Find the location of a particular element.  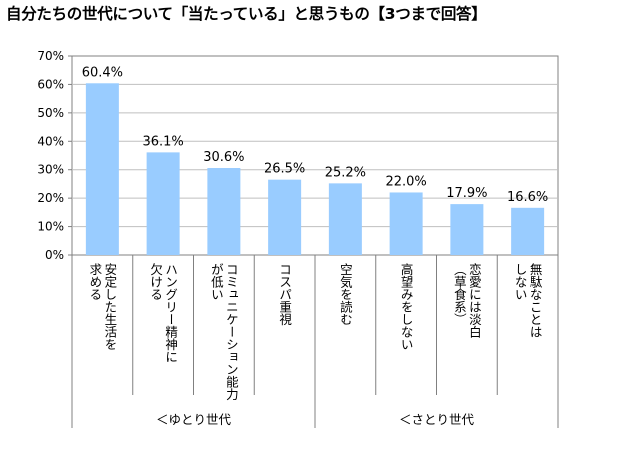

y-tick-label: 60% is located at coordinates (50, 84).